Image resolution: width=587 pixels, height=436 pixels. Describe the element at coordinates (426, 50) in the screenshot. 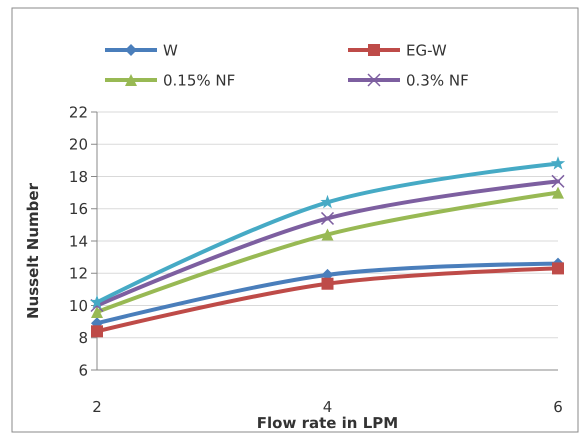

I see `legend-label: EG-W` at that location.